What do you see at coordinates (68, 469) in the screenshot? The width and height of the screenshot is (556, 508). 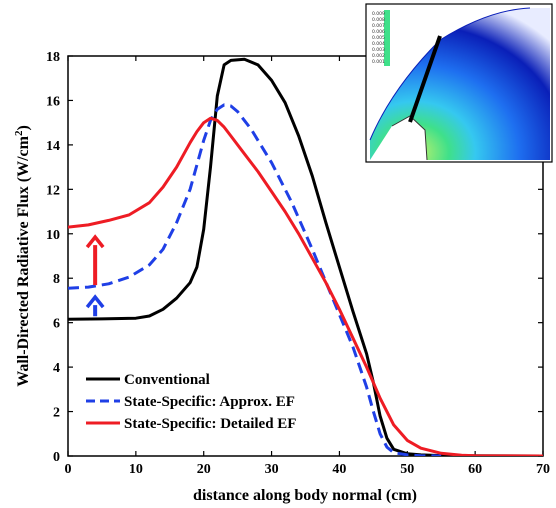 I see `x-tick-label: 0` at bounding box center [68, 469].